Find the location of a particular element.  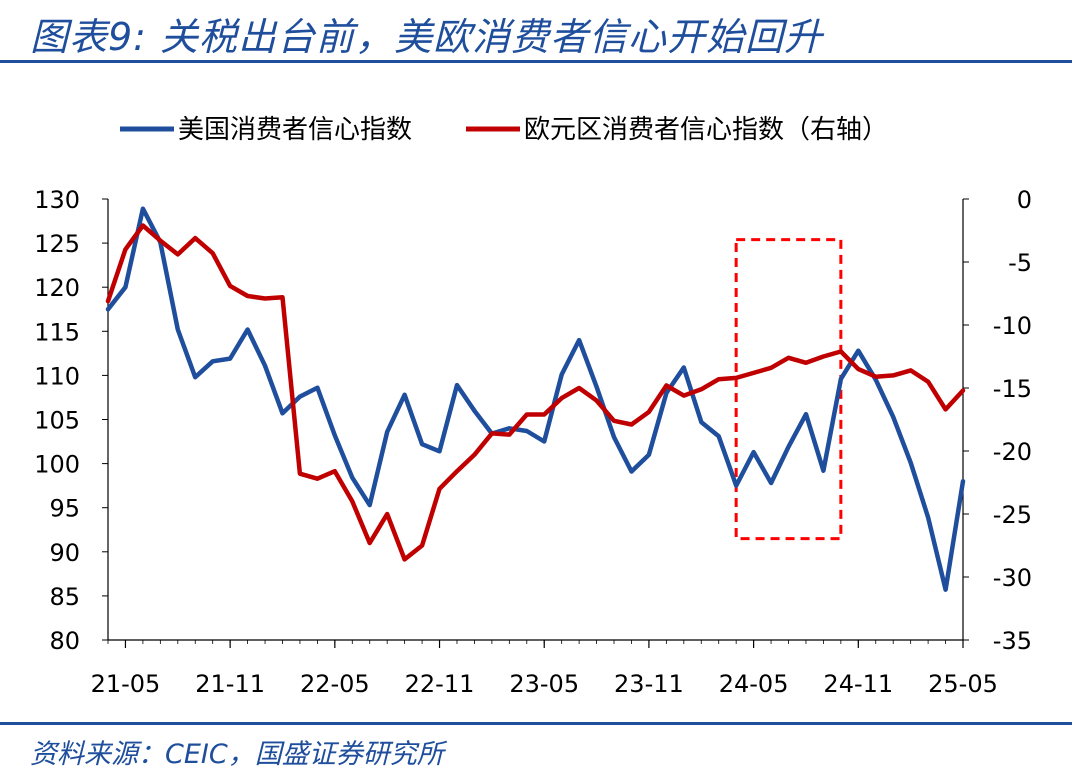

x-tick-label: 25-05 is located at coordinates (963, 684).